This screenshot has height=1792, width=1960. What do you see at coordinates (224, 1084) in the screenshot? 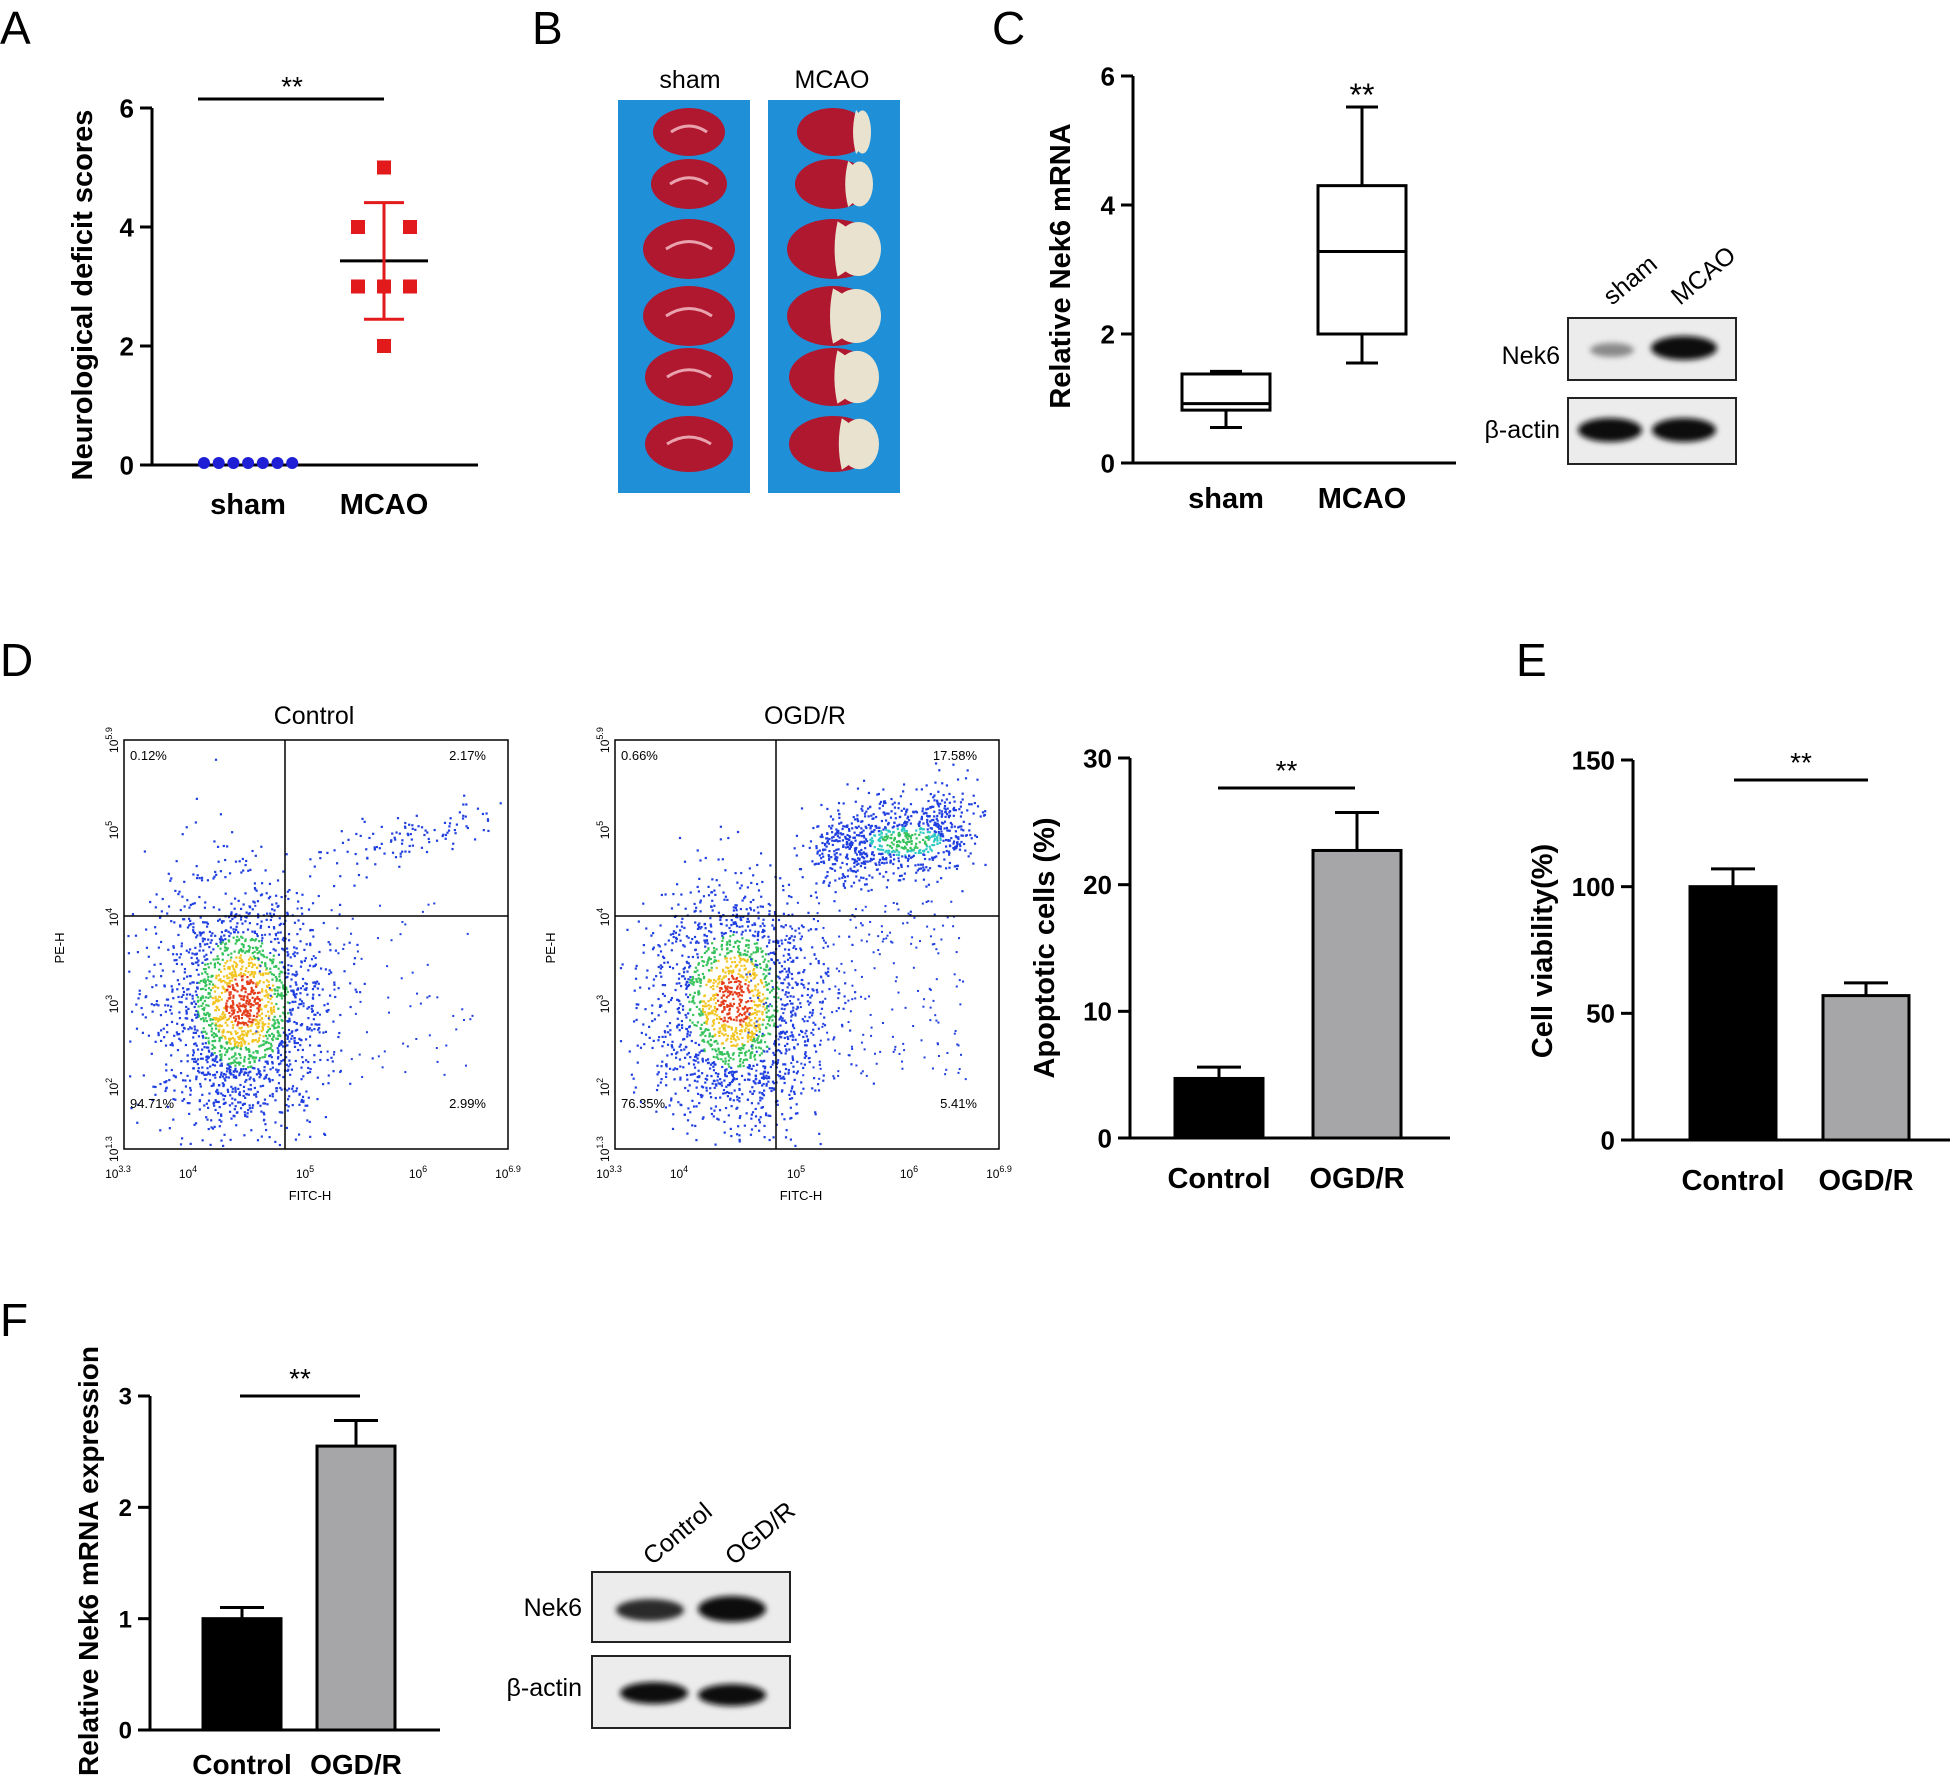
I see `flow-event-0-2019` at bounding box center [224, 1084].